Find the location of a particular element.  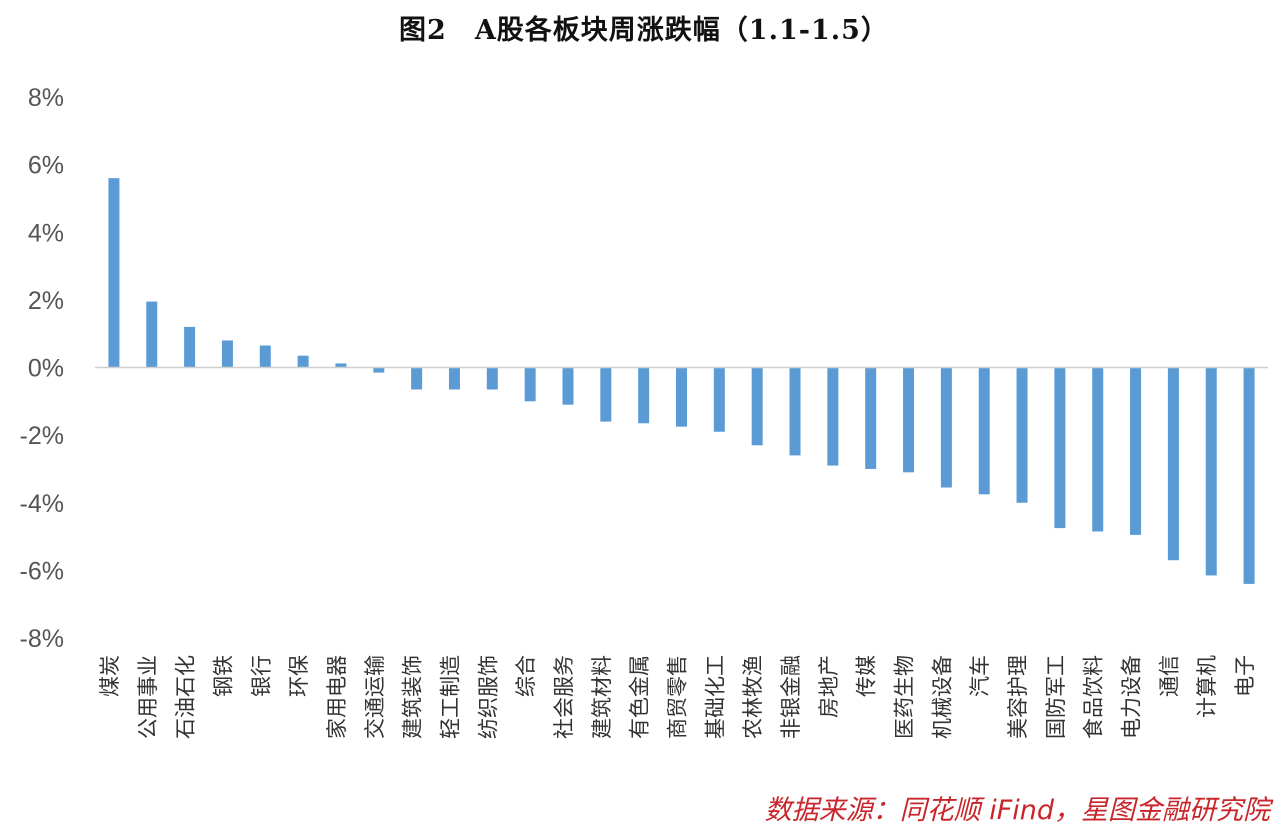

x-tick-label: 家用电器 is located at coordinates (337, 697).